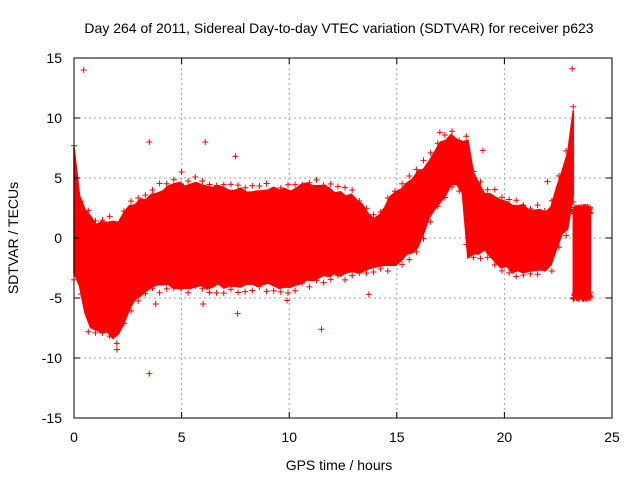 The width and height of the screenshot is (640, 480). What do you see at coordinates (74, 437) in the screenshot?
I see `x-tick-label: 0` at bounding box center [74, 437].